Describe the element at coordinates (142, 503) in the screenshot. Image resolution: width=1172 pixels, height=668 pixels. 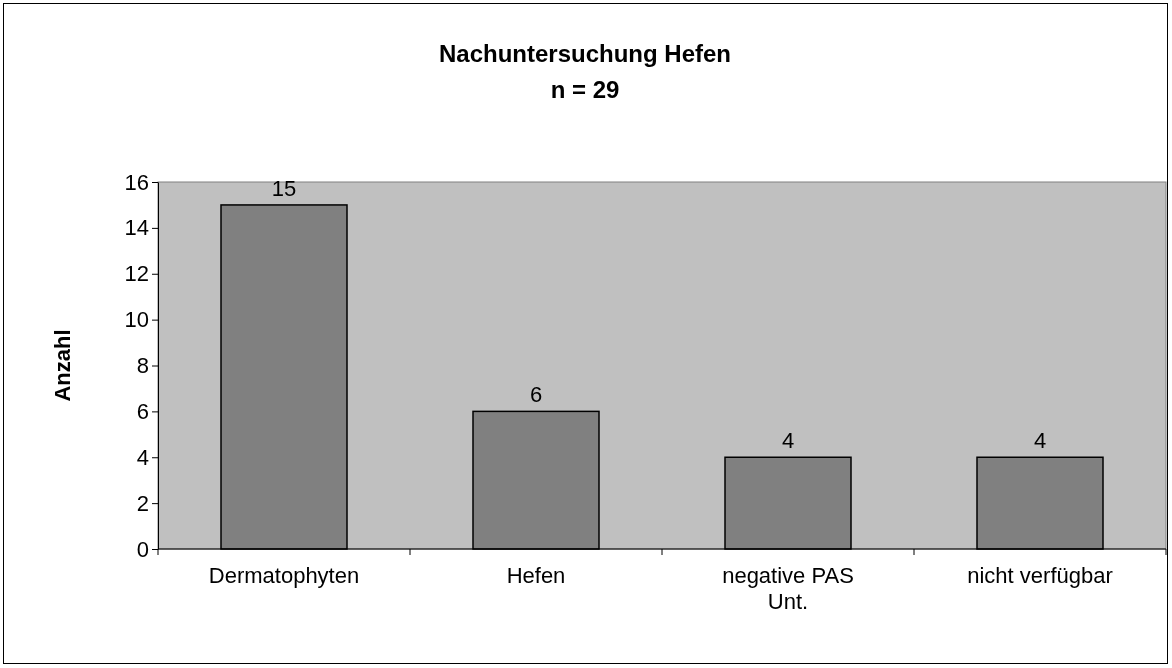
I see `y-tick-label: 2` at that location.